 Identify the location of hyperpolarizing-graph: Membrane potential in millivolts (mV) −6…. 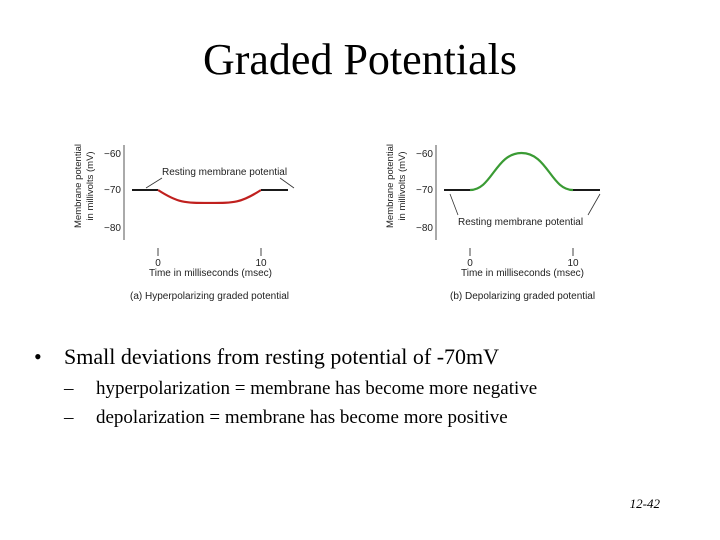
(184, 223).